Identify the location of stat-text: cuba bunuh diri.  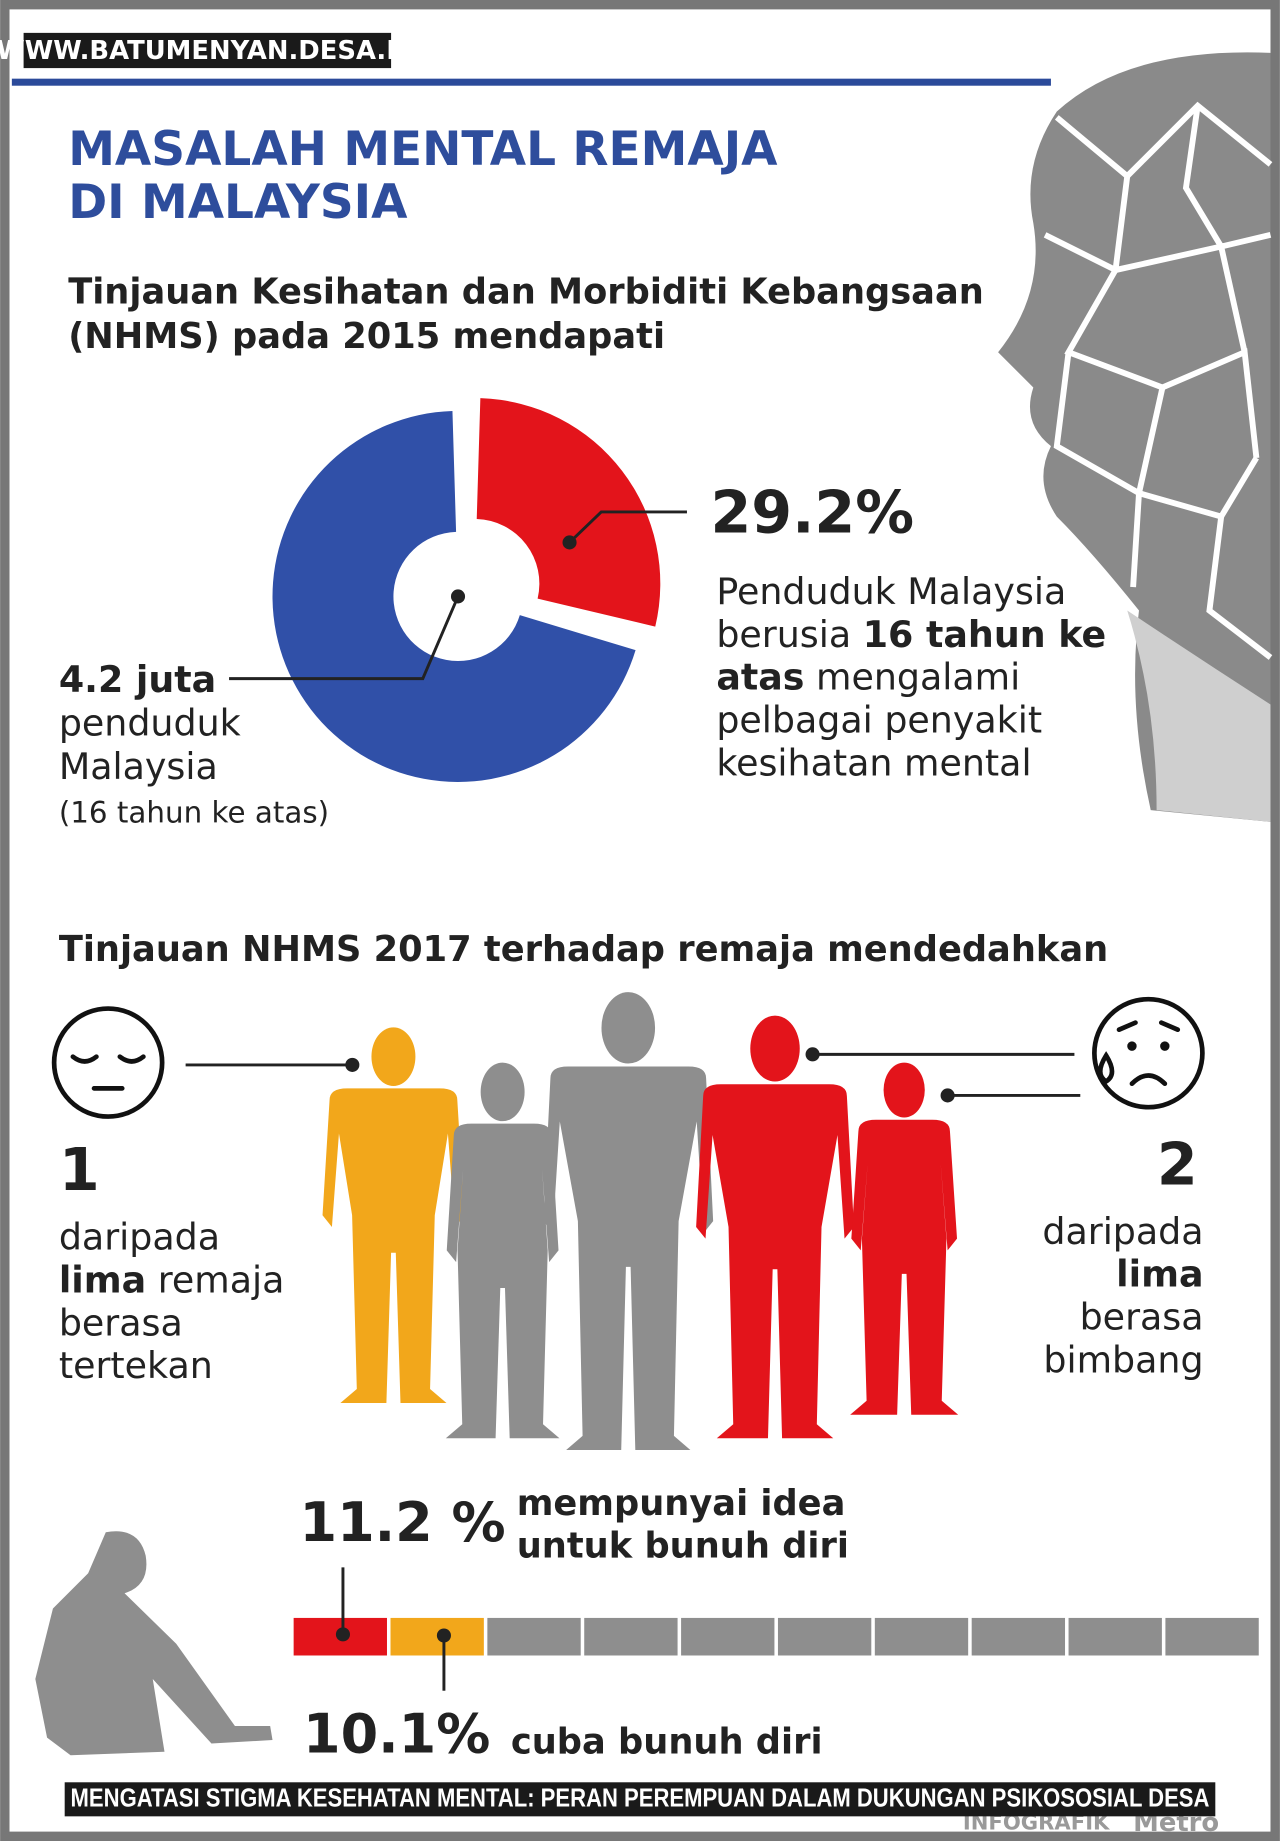
(667, 1742).